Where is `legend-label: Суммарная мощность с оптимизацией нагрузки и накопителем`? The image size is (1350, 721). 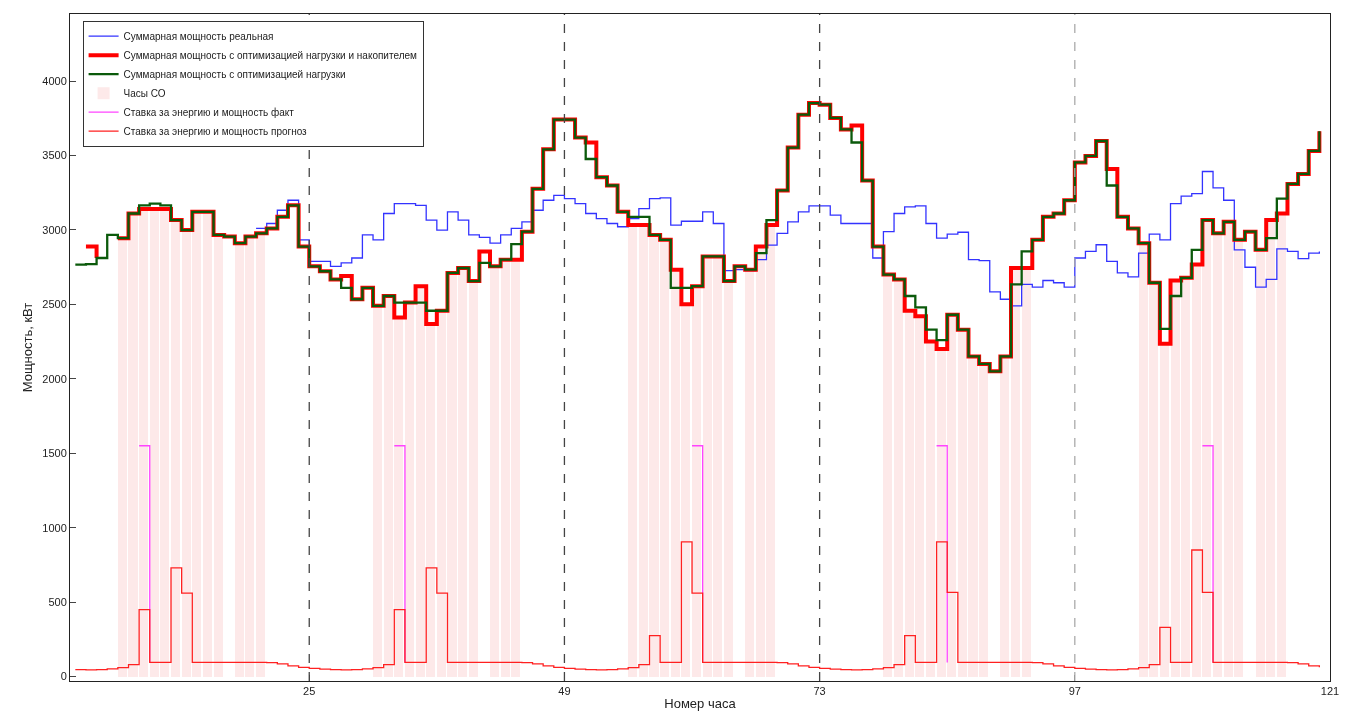
legend-label: Суммарная мощность с оптимизацией нагрузки и накопителем is located at coordinates (270, 56).